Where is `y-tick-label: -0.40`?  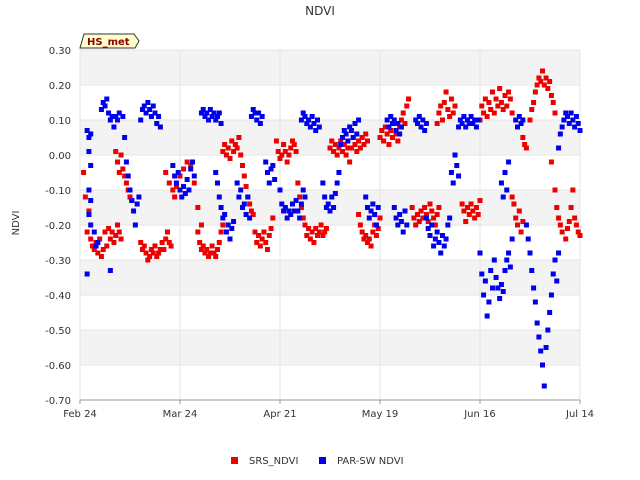
y-tick-label: -0.40 is located at coordinates (58, 296).